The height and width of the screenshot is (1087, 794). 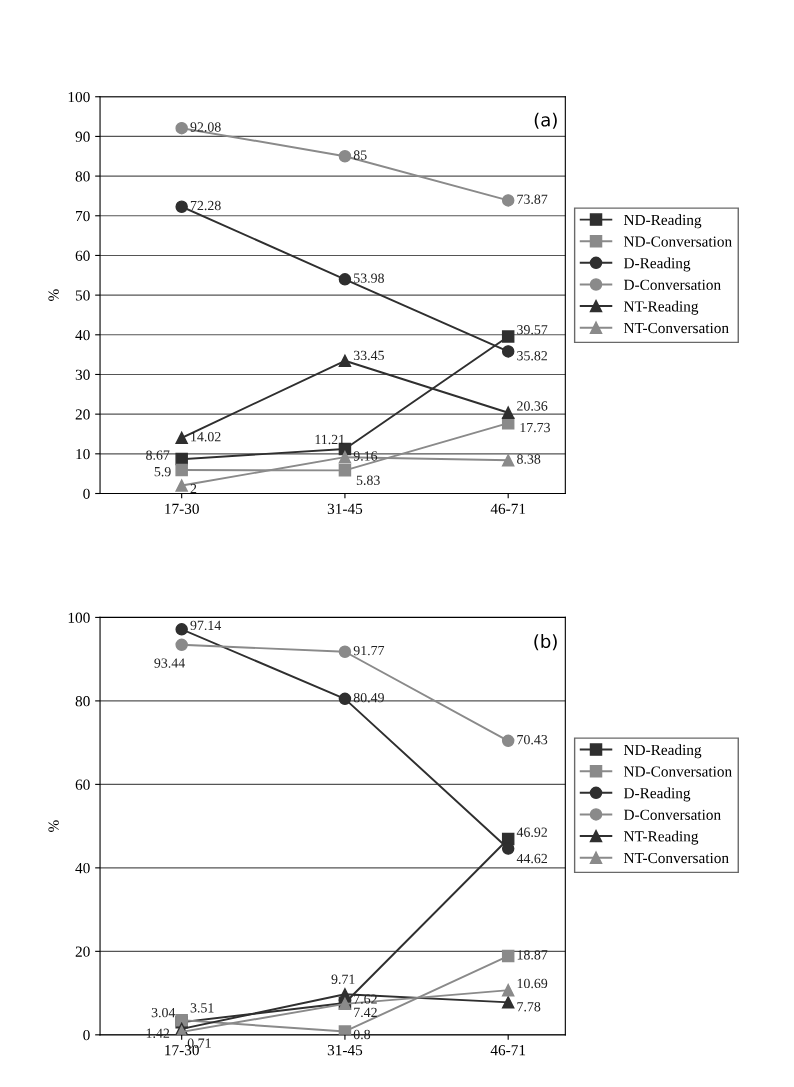 What do you see at coordinates (368, 355) in the screenshot?
I see `data-label: 33.45` at bounding box center [368, 355].